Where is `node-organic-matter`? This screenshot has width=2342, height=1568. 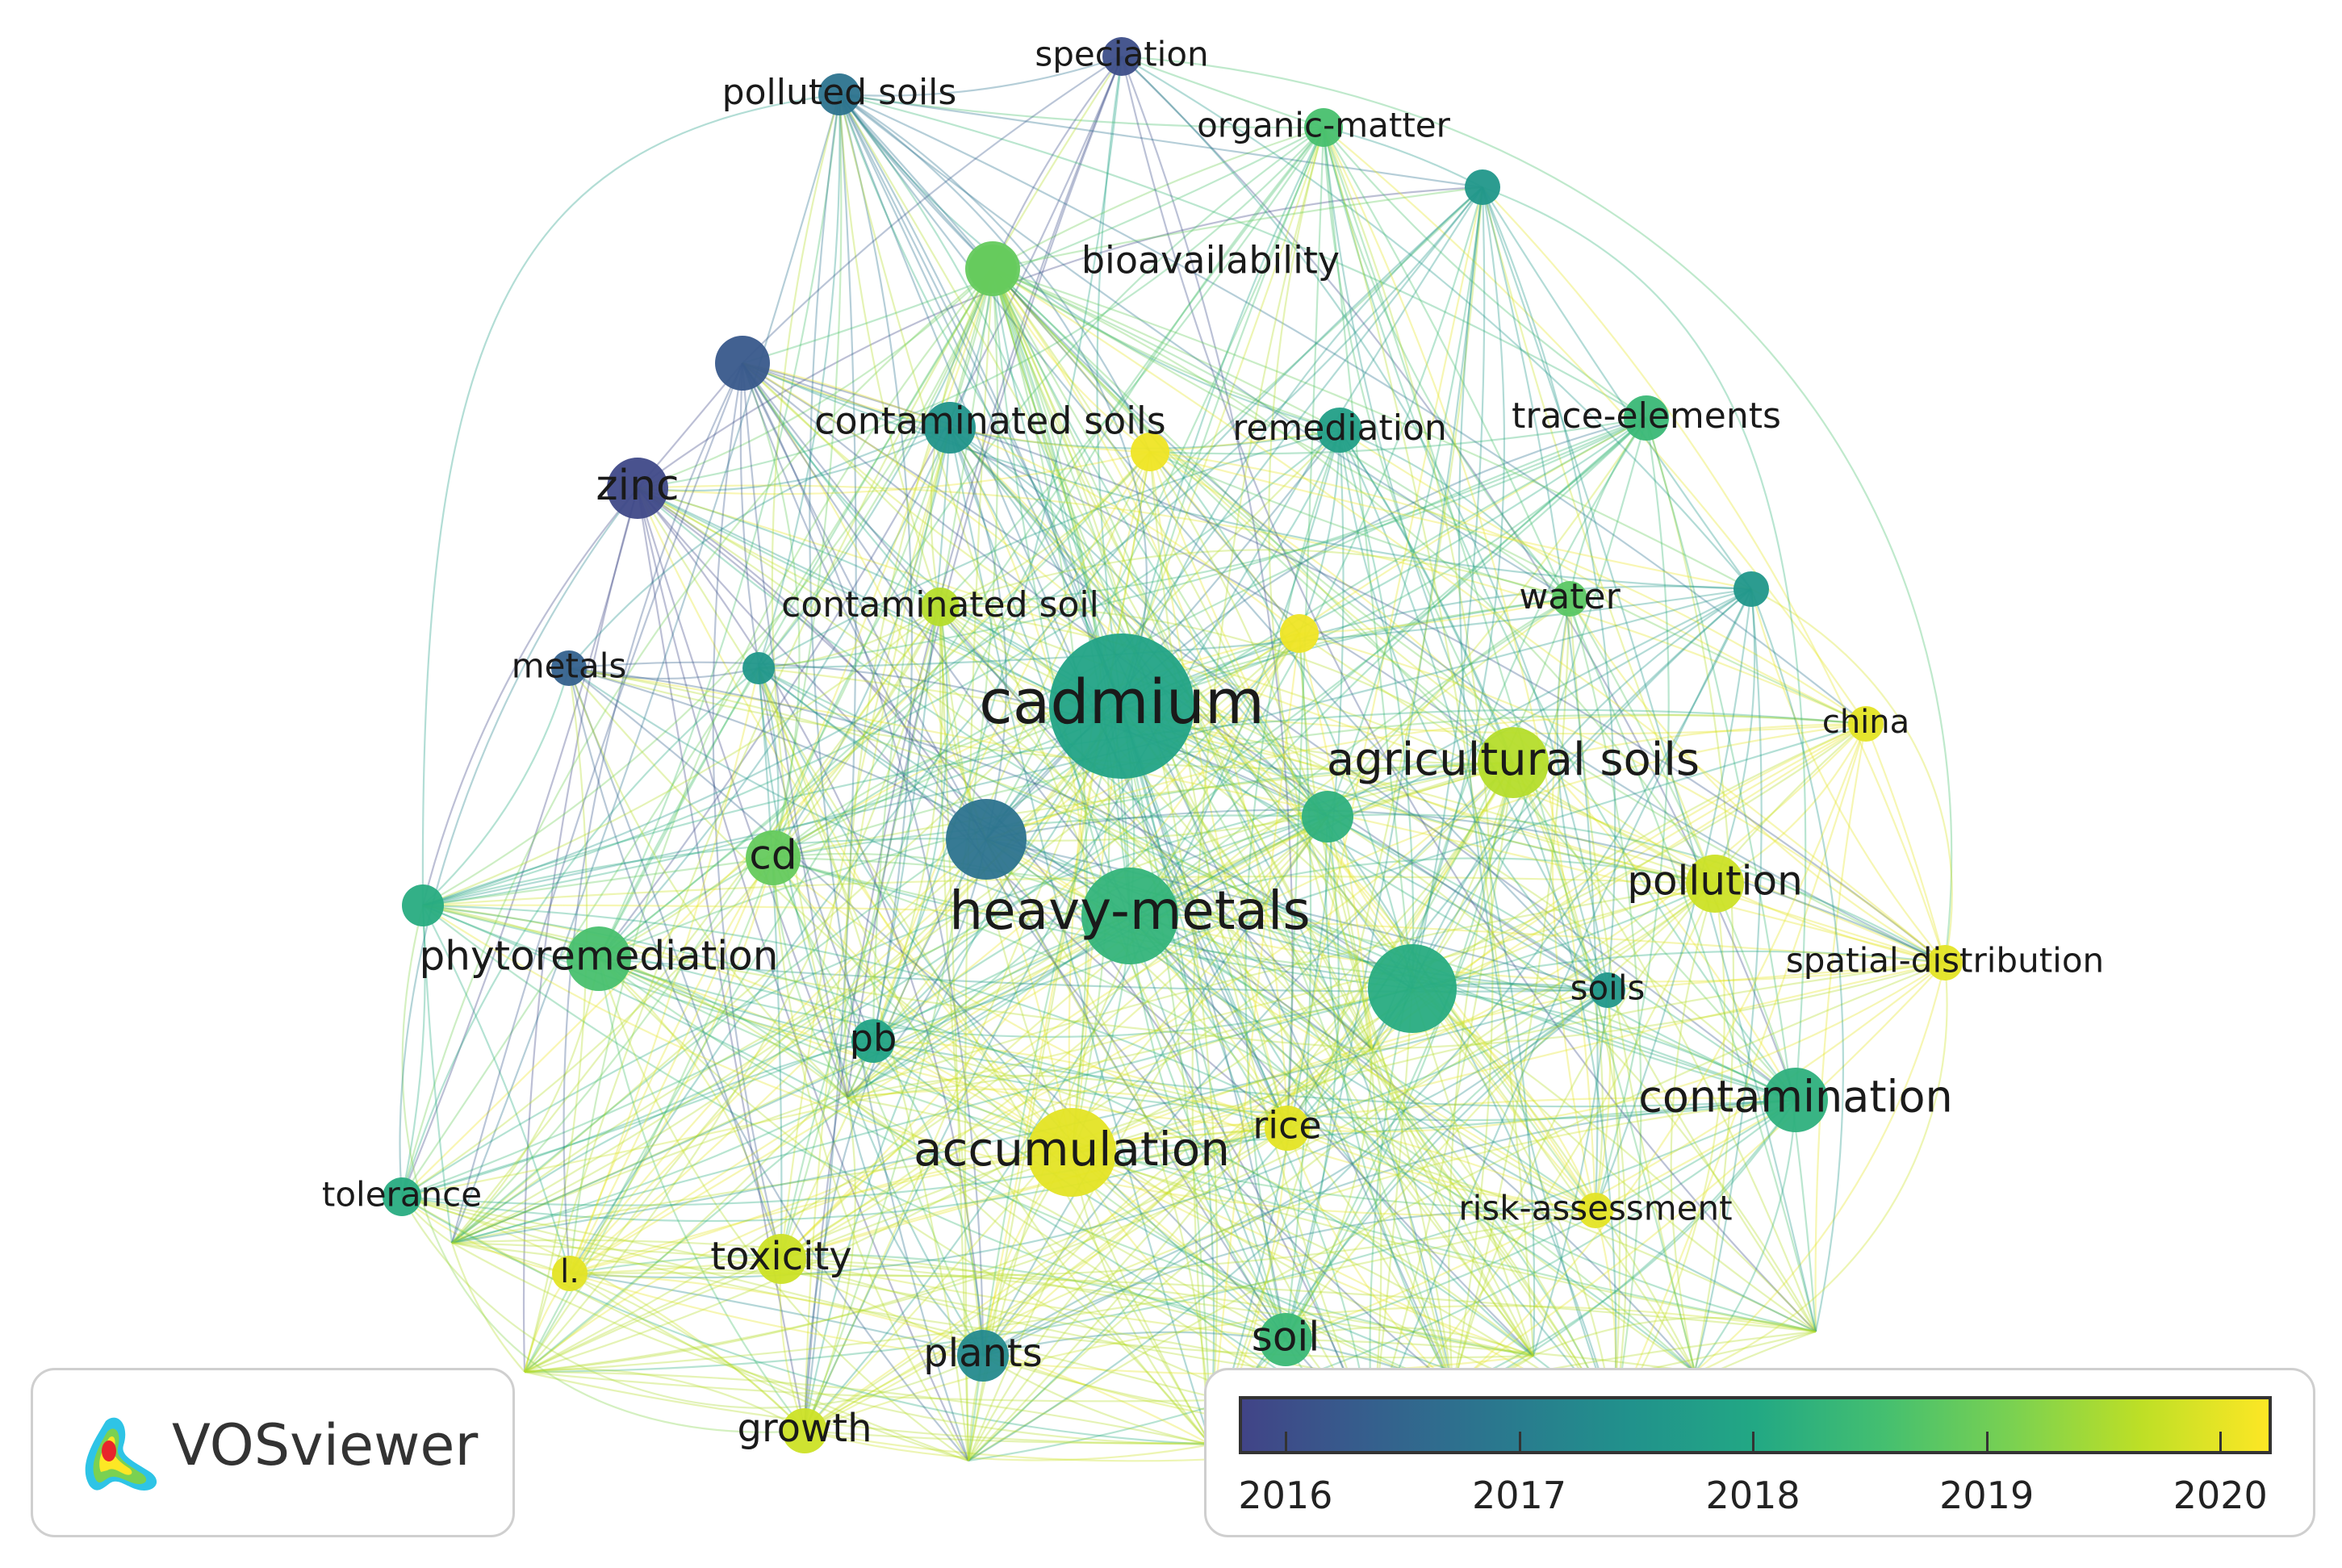
node-organic-matter is located at coordinates (1323, 127).